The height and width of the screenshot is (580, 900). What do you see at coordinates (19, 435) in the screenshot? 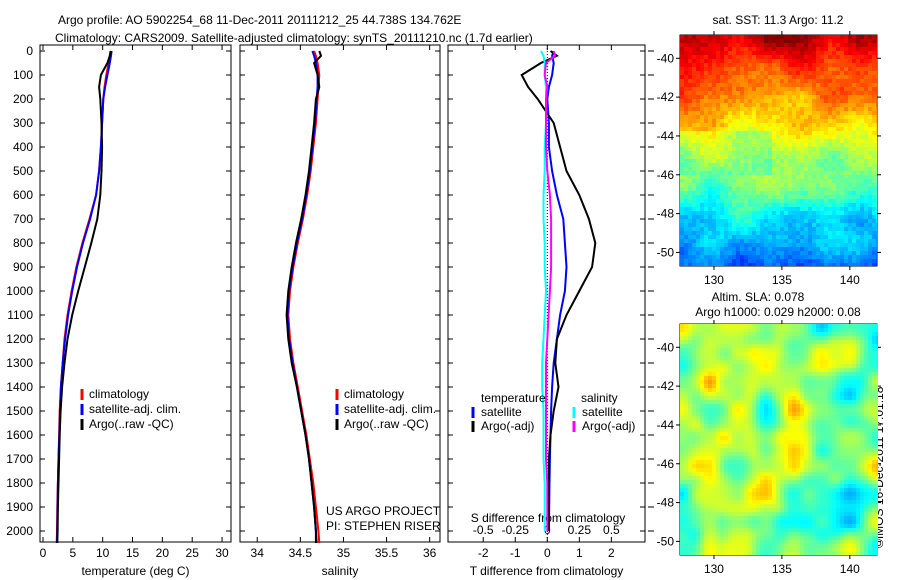
I see `y-tick-label: 1600` at bounding box center [19, 435].